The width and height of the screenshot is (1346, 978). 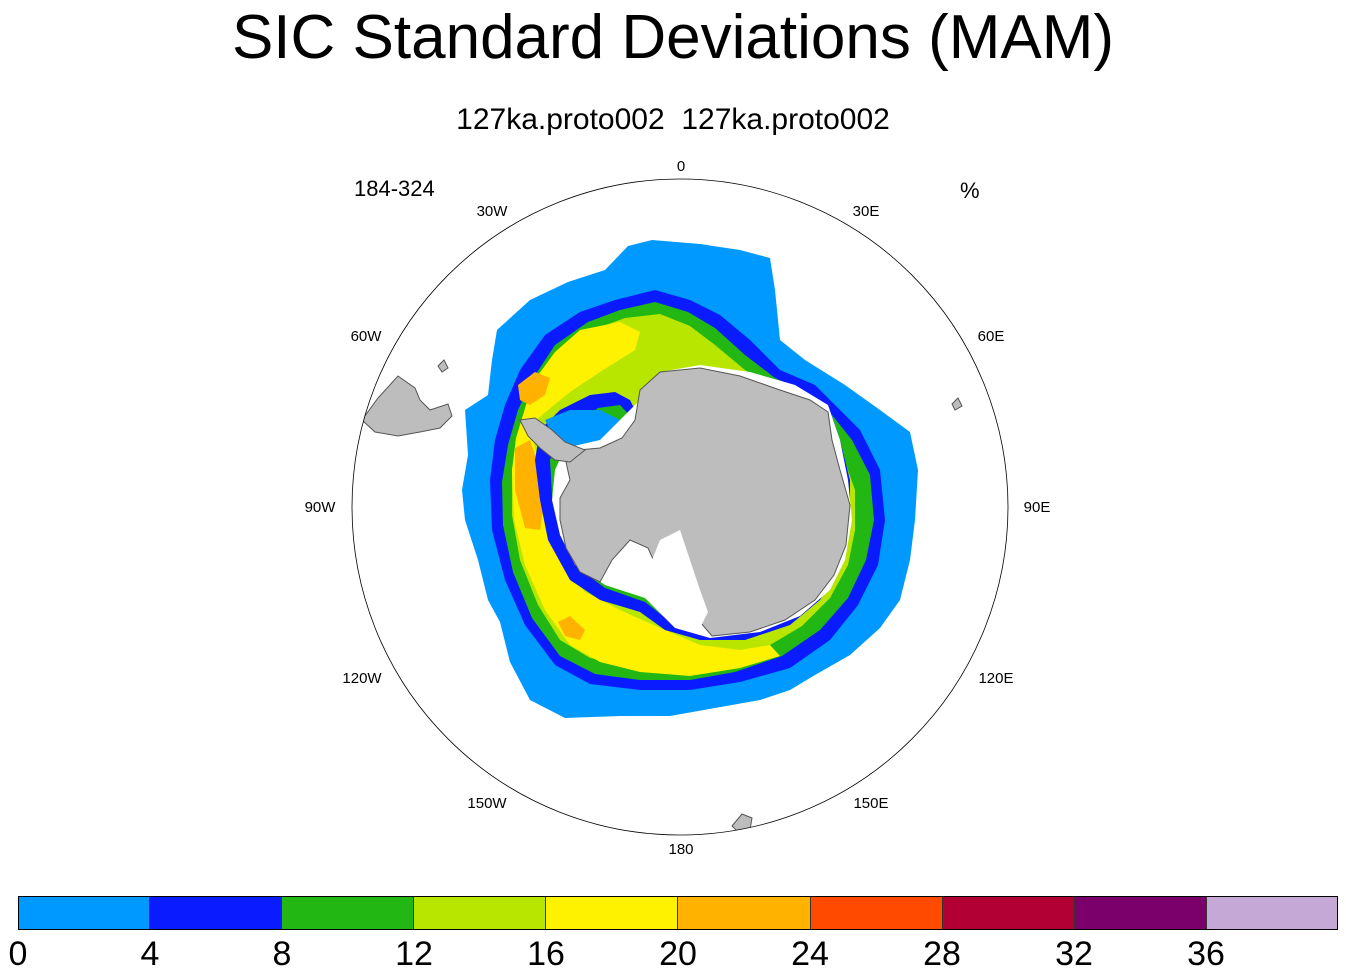 What do you see at coordinates (487, 803) in the screenshot?
I see `lon-label-150w: 150W` at bounding box center [487, 803].